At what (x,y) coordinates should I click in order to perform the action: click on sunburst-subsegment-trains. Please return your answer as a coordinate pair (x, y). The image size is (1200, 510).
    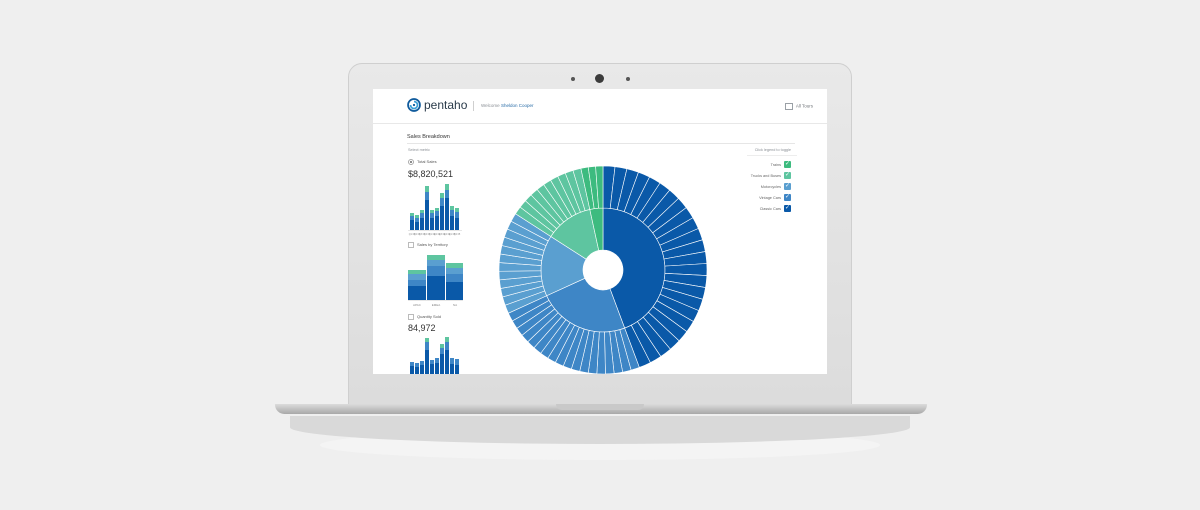
    Looking at the image, I should click on (599, 187).